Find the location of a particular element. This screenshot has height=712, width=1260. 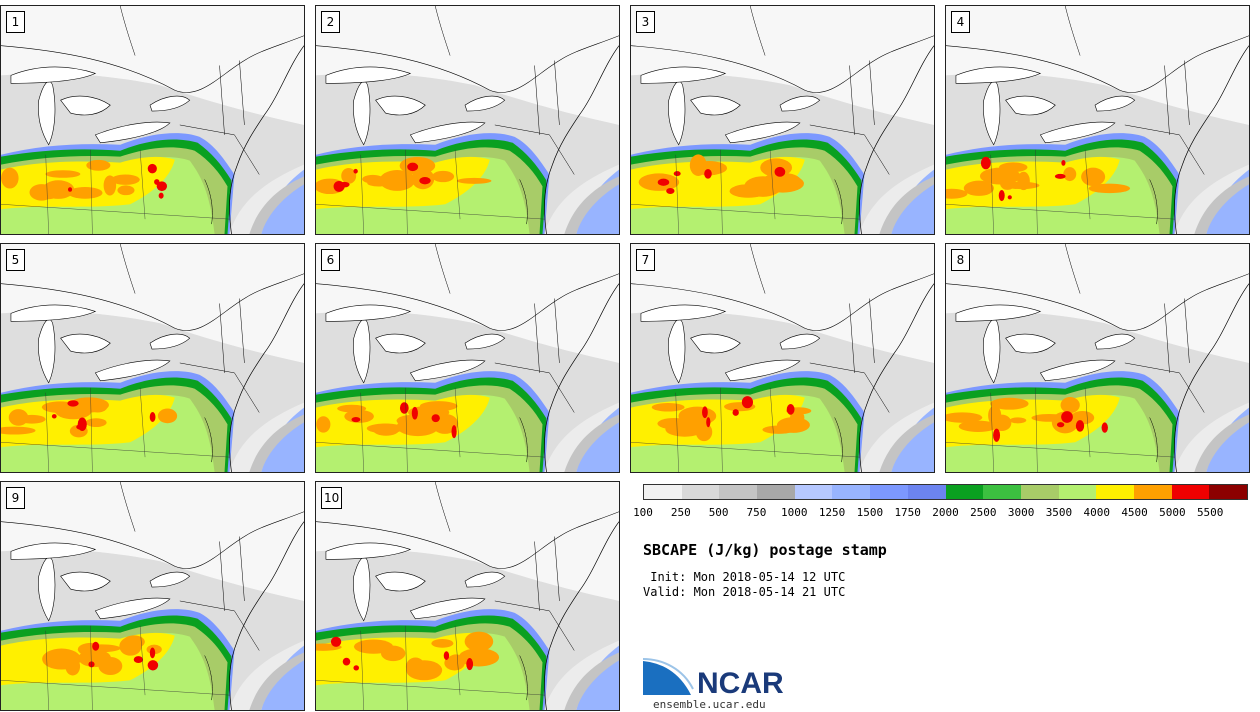

map-panel-10: 10 is located at coordinates (467, 596).